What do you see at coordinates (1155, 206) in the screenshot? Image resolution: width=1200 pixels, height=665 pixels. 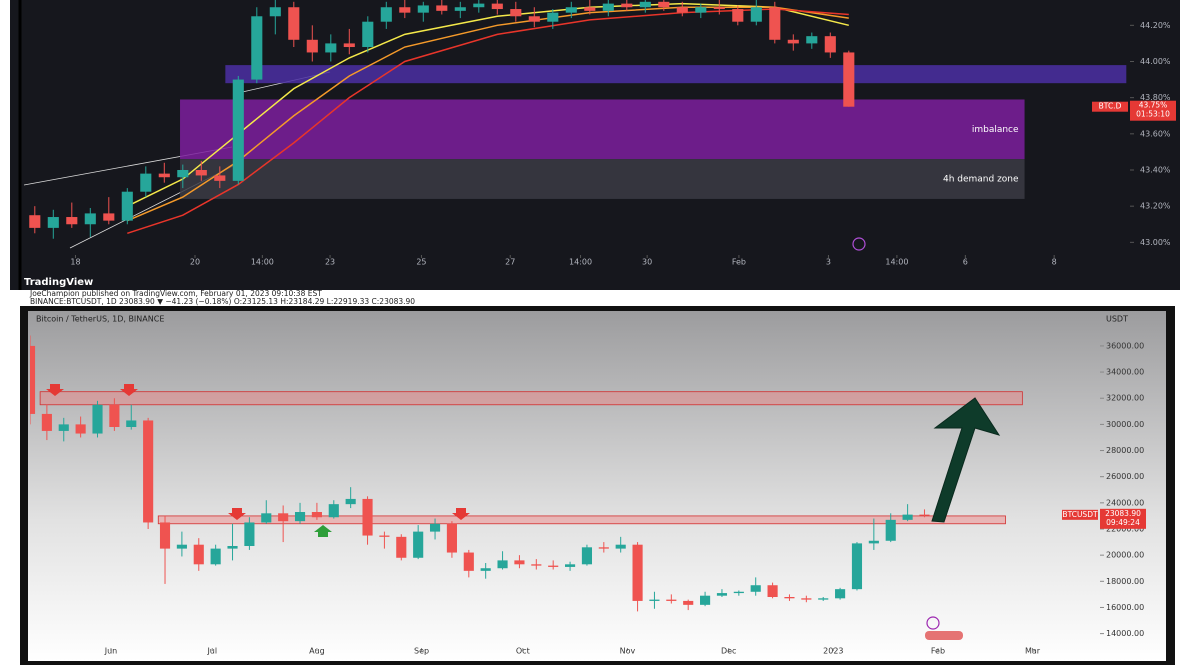 I see `y-tick-label: 43.20%` at bounding box center [1155, 206].